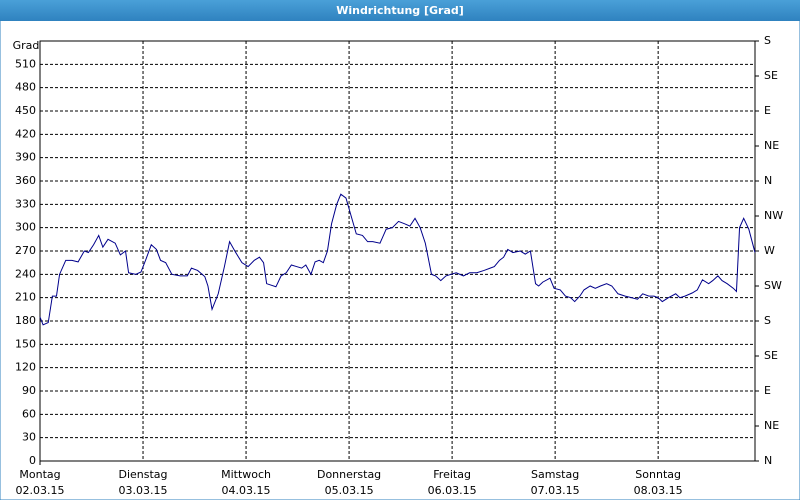  What do you see at coordinates (25, 157) in the screenshot?
I see `y-tick-label: 390` at bounding box center [25, 157].